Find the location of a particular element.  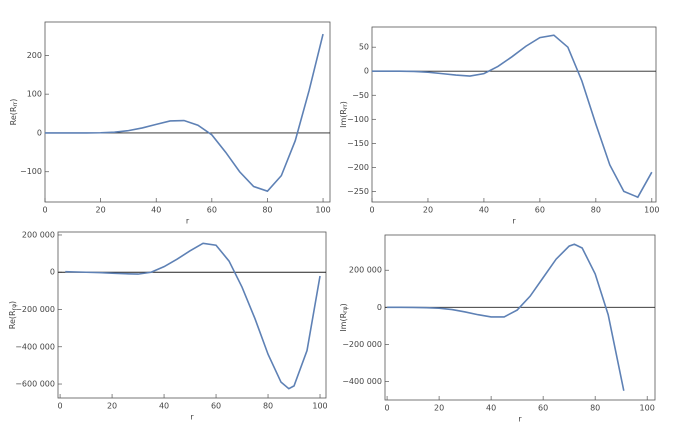

y-tick-label: −50 is located at coordinates (360, 95).